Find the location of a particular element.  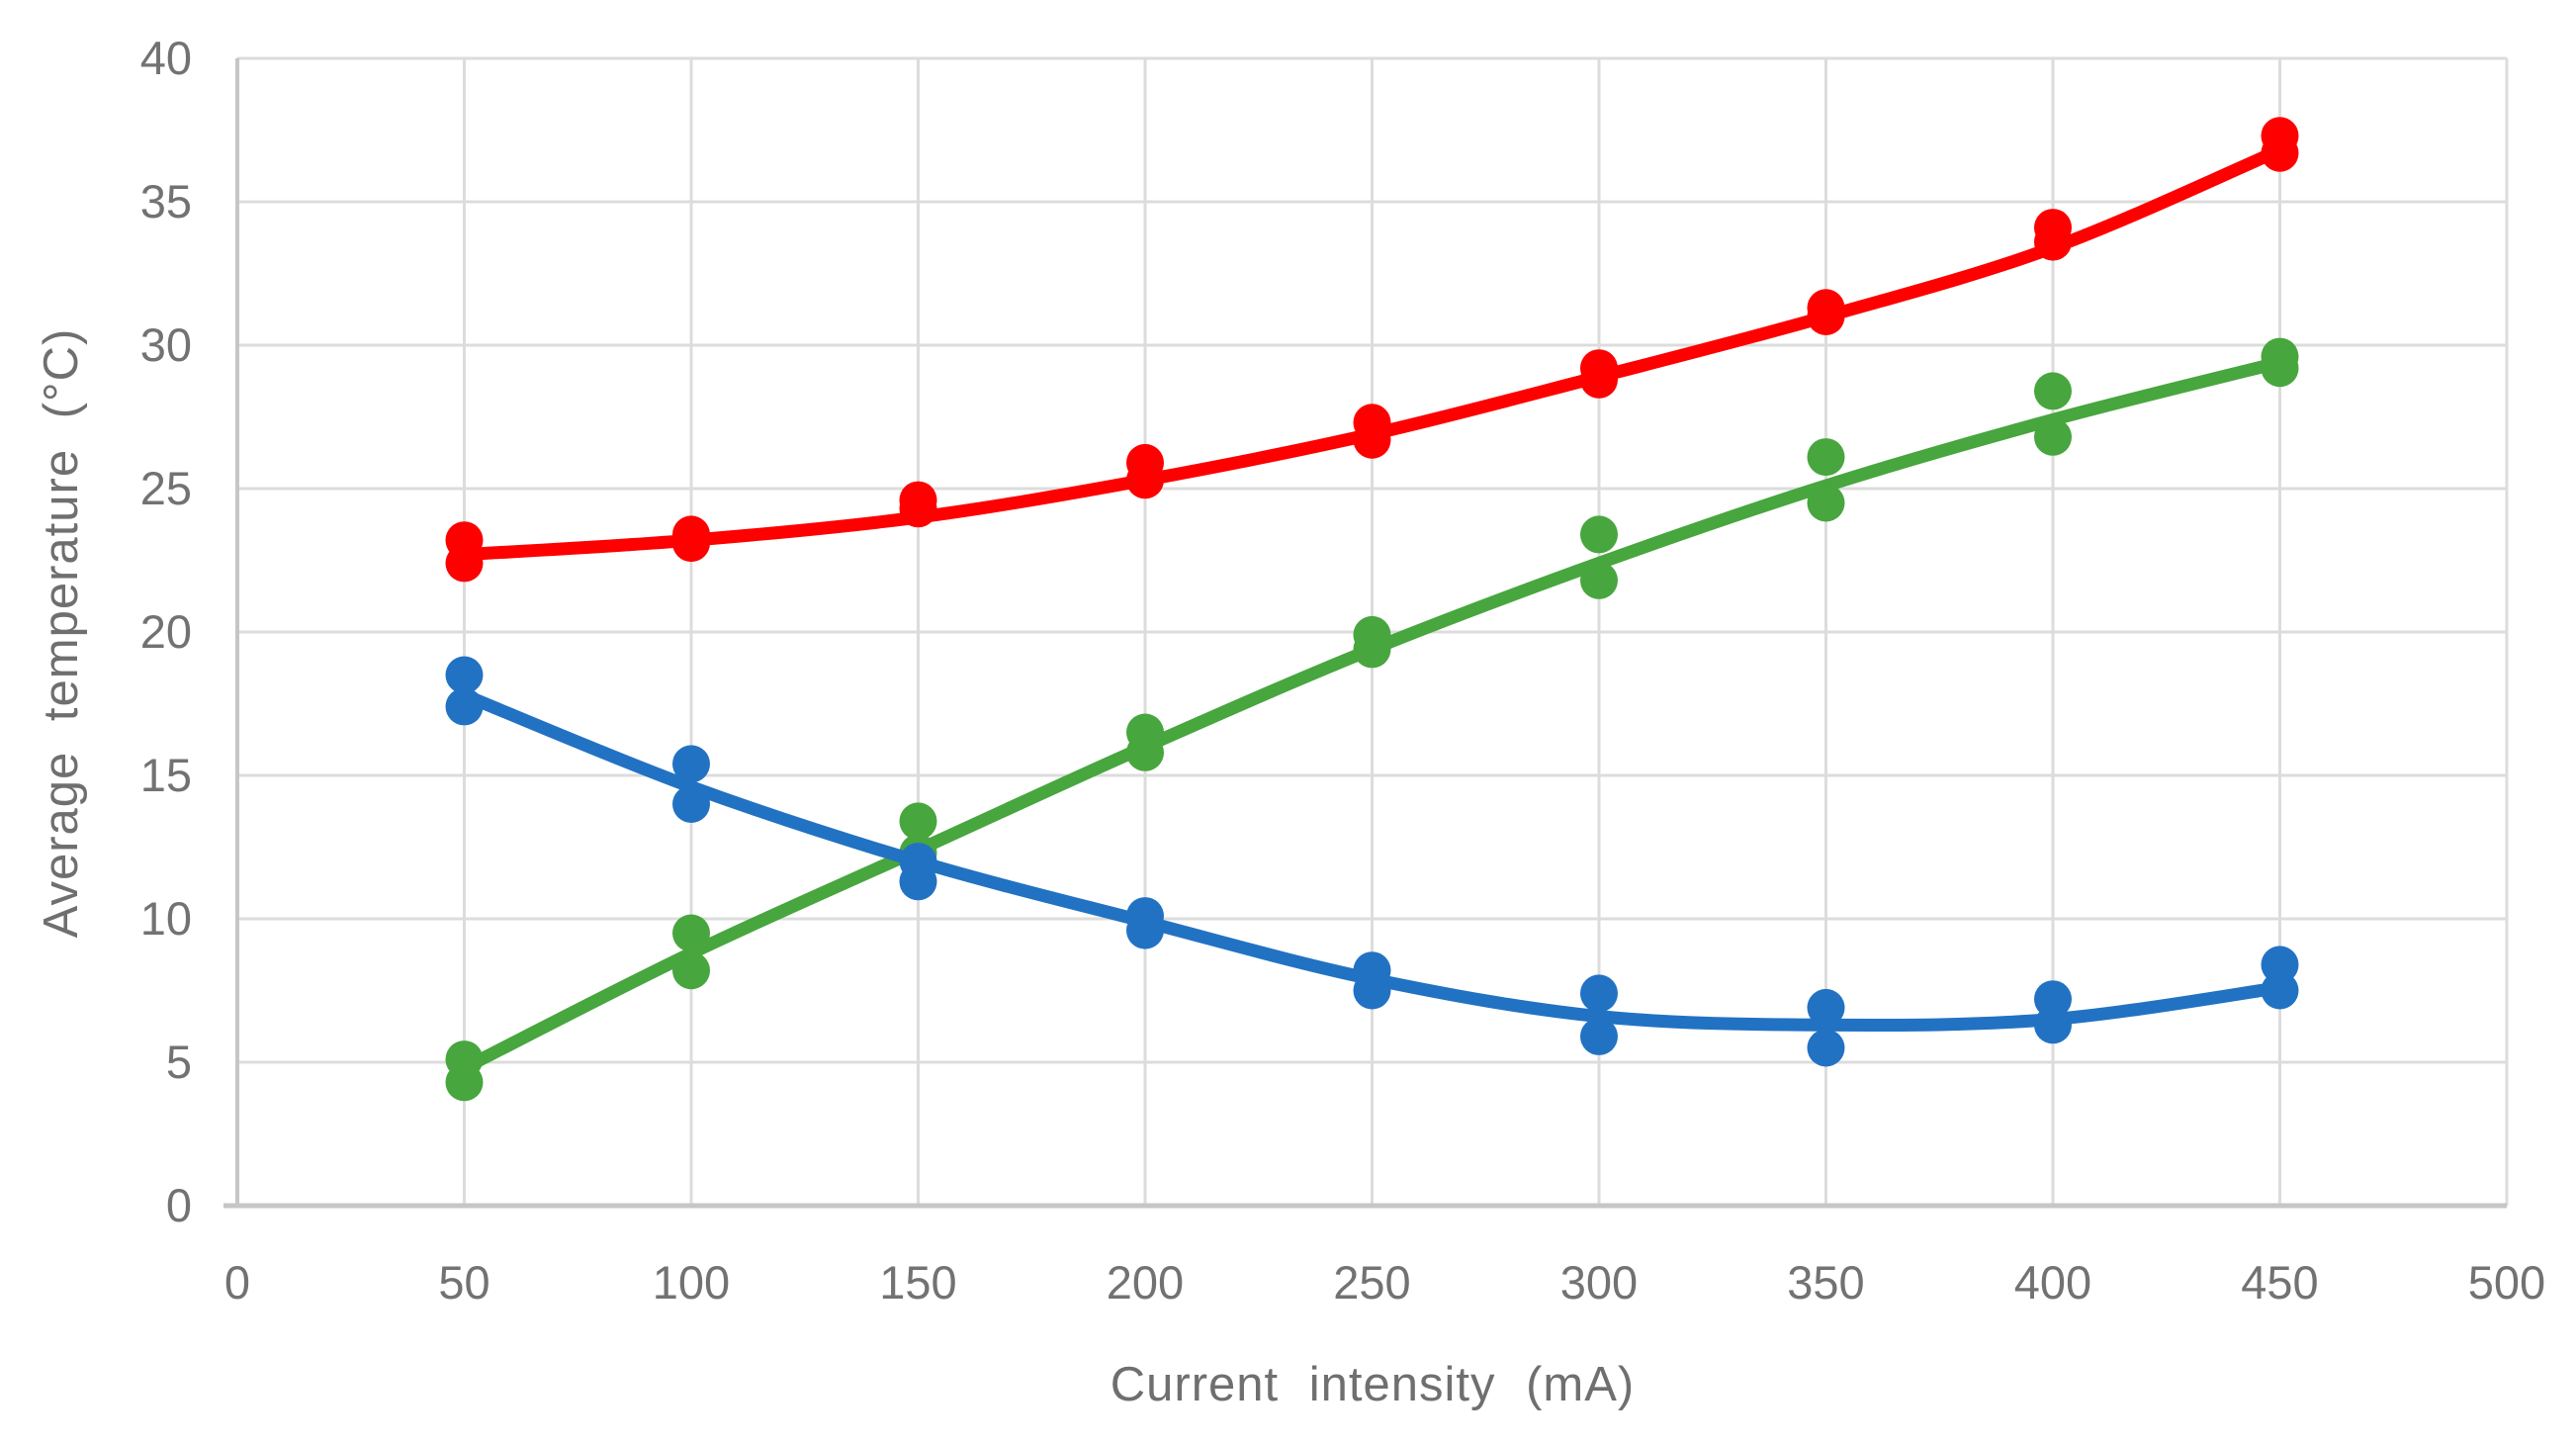

x-tick-label: 250 is located at coordinates (1371, 1282).